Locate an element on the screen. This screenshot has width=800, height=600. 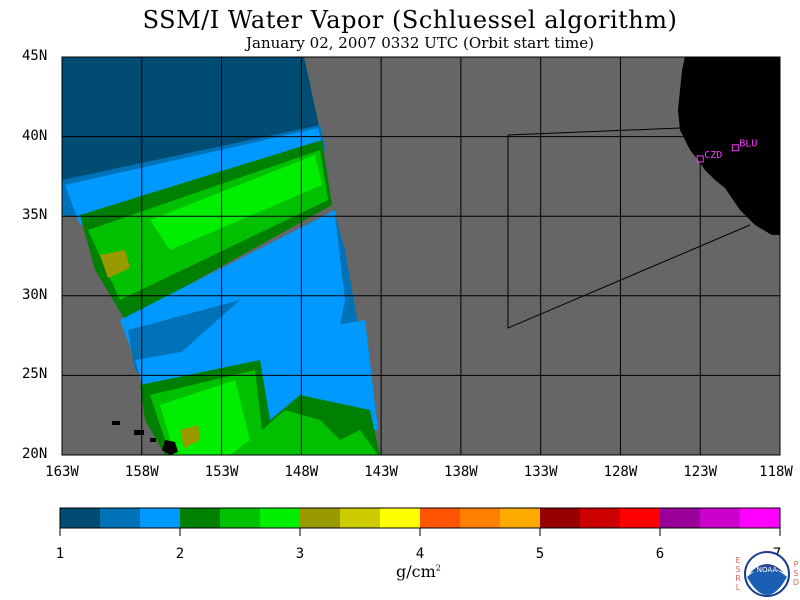
colorbar-tick-label: 2 is located at coordinates (180, 554).